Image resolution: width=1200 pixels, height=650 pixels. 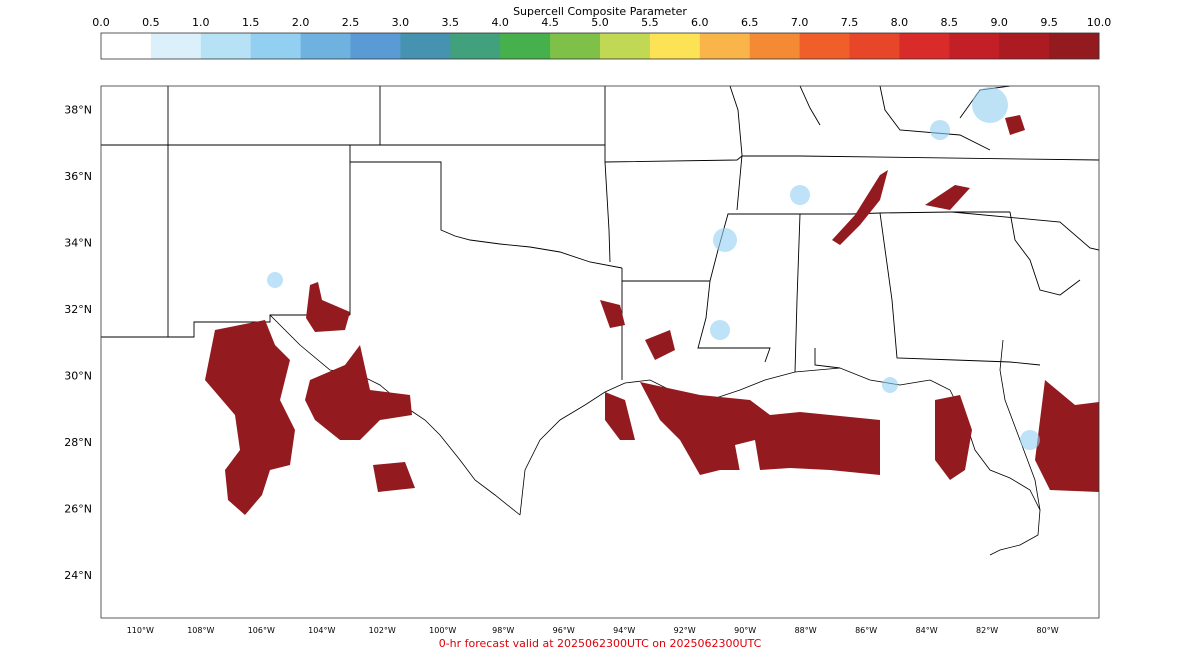 What do you see at coordinates (564, 630) in the screenshot?
I see `longitude-label: 96°W` at bounding box center [564, 630].